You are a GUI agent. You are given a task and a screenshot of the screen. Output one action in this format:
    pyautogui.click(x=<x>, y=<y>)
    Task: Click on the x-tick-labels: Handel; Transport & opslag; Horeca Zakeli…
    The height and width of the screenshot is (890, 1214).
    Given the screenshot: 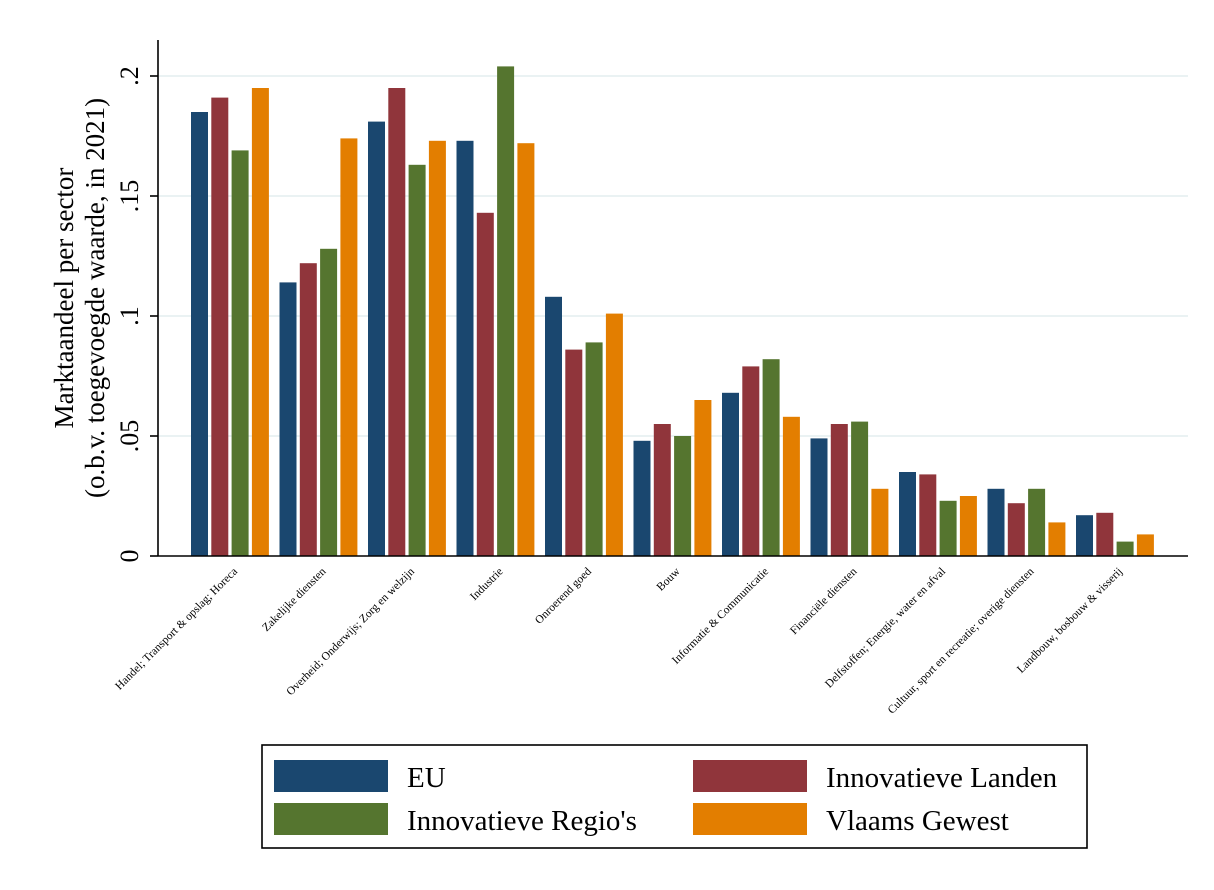 What is the action you would take?
    pyautogui.click(x=619, y=640)
    